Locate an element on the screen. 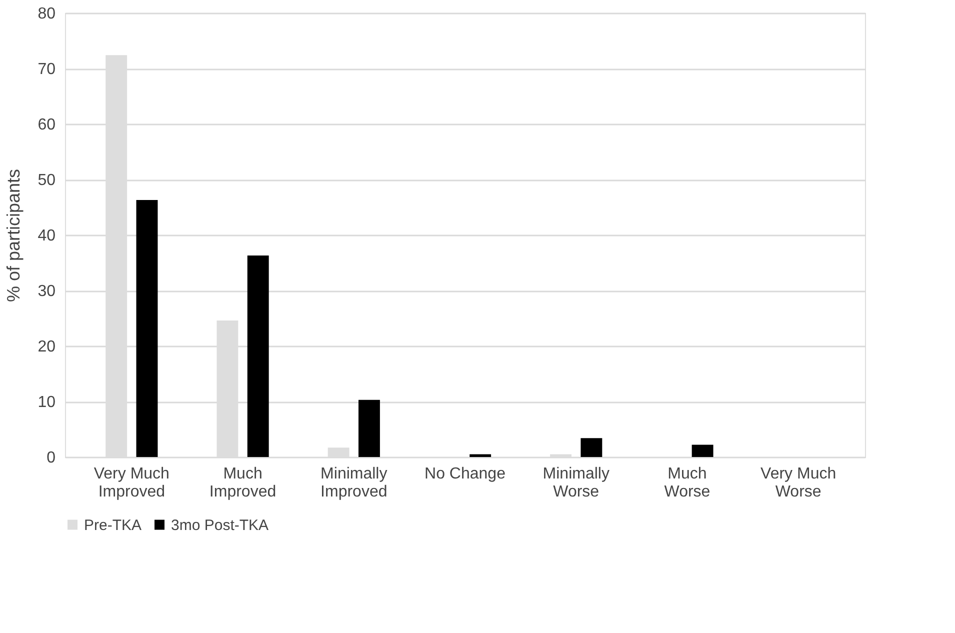 This screenshot has width=955, height=633. y-tick-label: 40 is located at coordinates (47, 236).